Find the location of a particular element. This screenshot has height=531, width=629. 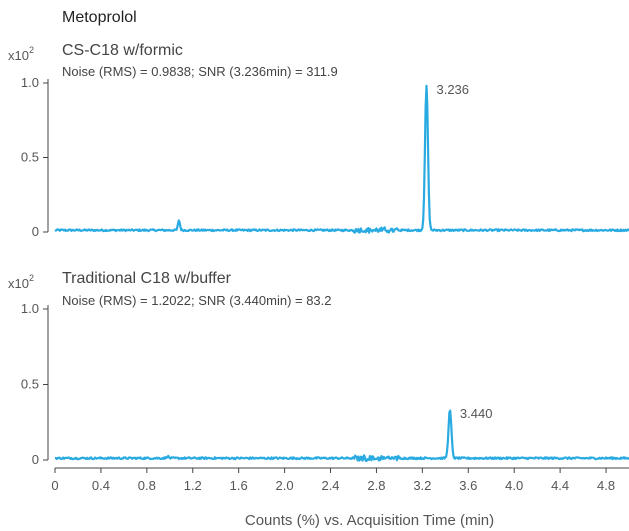

x-tick-label: 4.0 is located at coordinates (514, 485).